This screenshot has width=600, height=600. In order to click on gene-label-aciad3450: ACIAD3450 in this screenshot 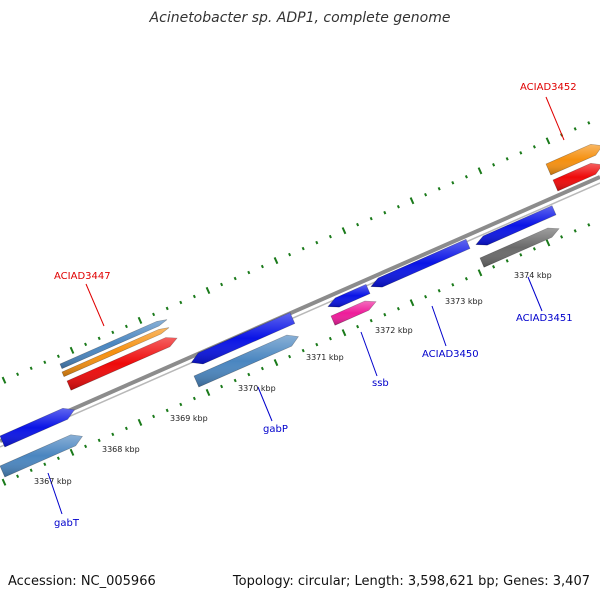, I will do `click(450, 354)`.